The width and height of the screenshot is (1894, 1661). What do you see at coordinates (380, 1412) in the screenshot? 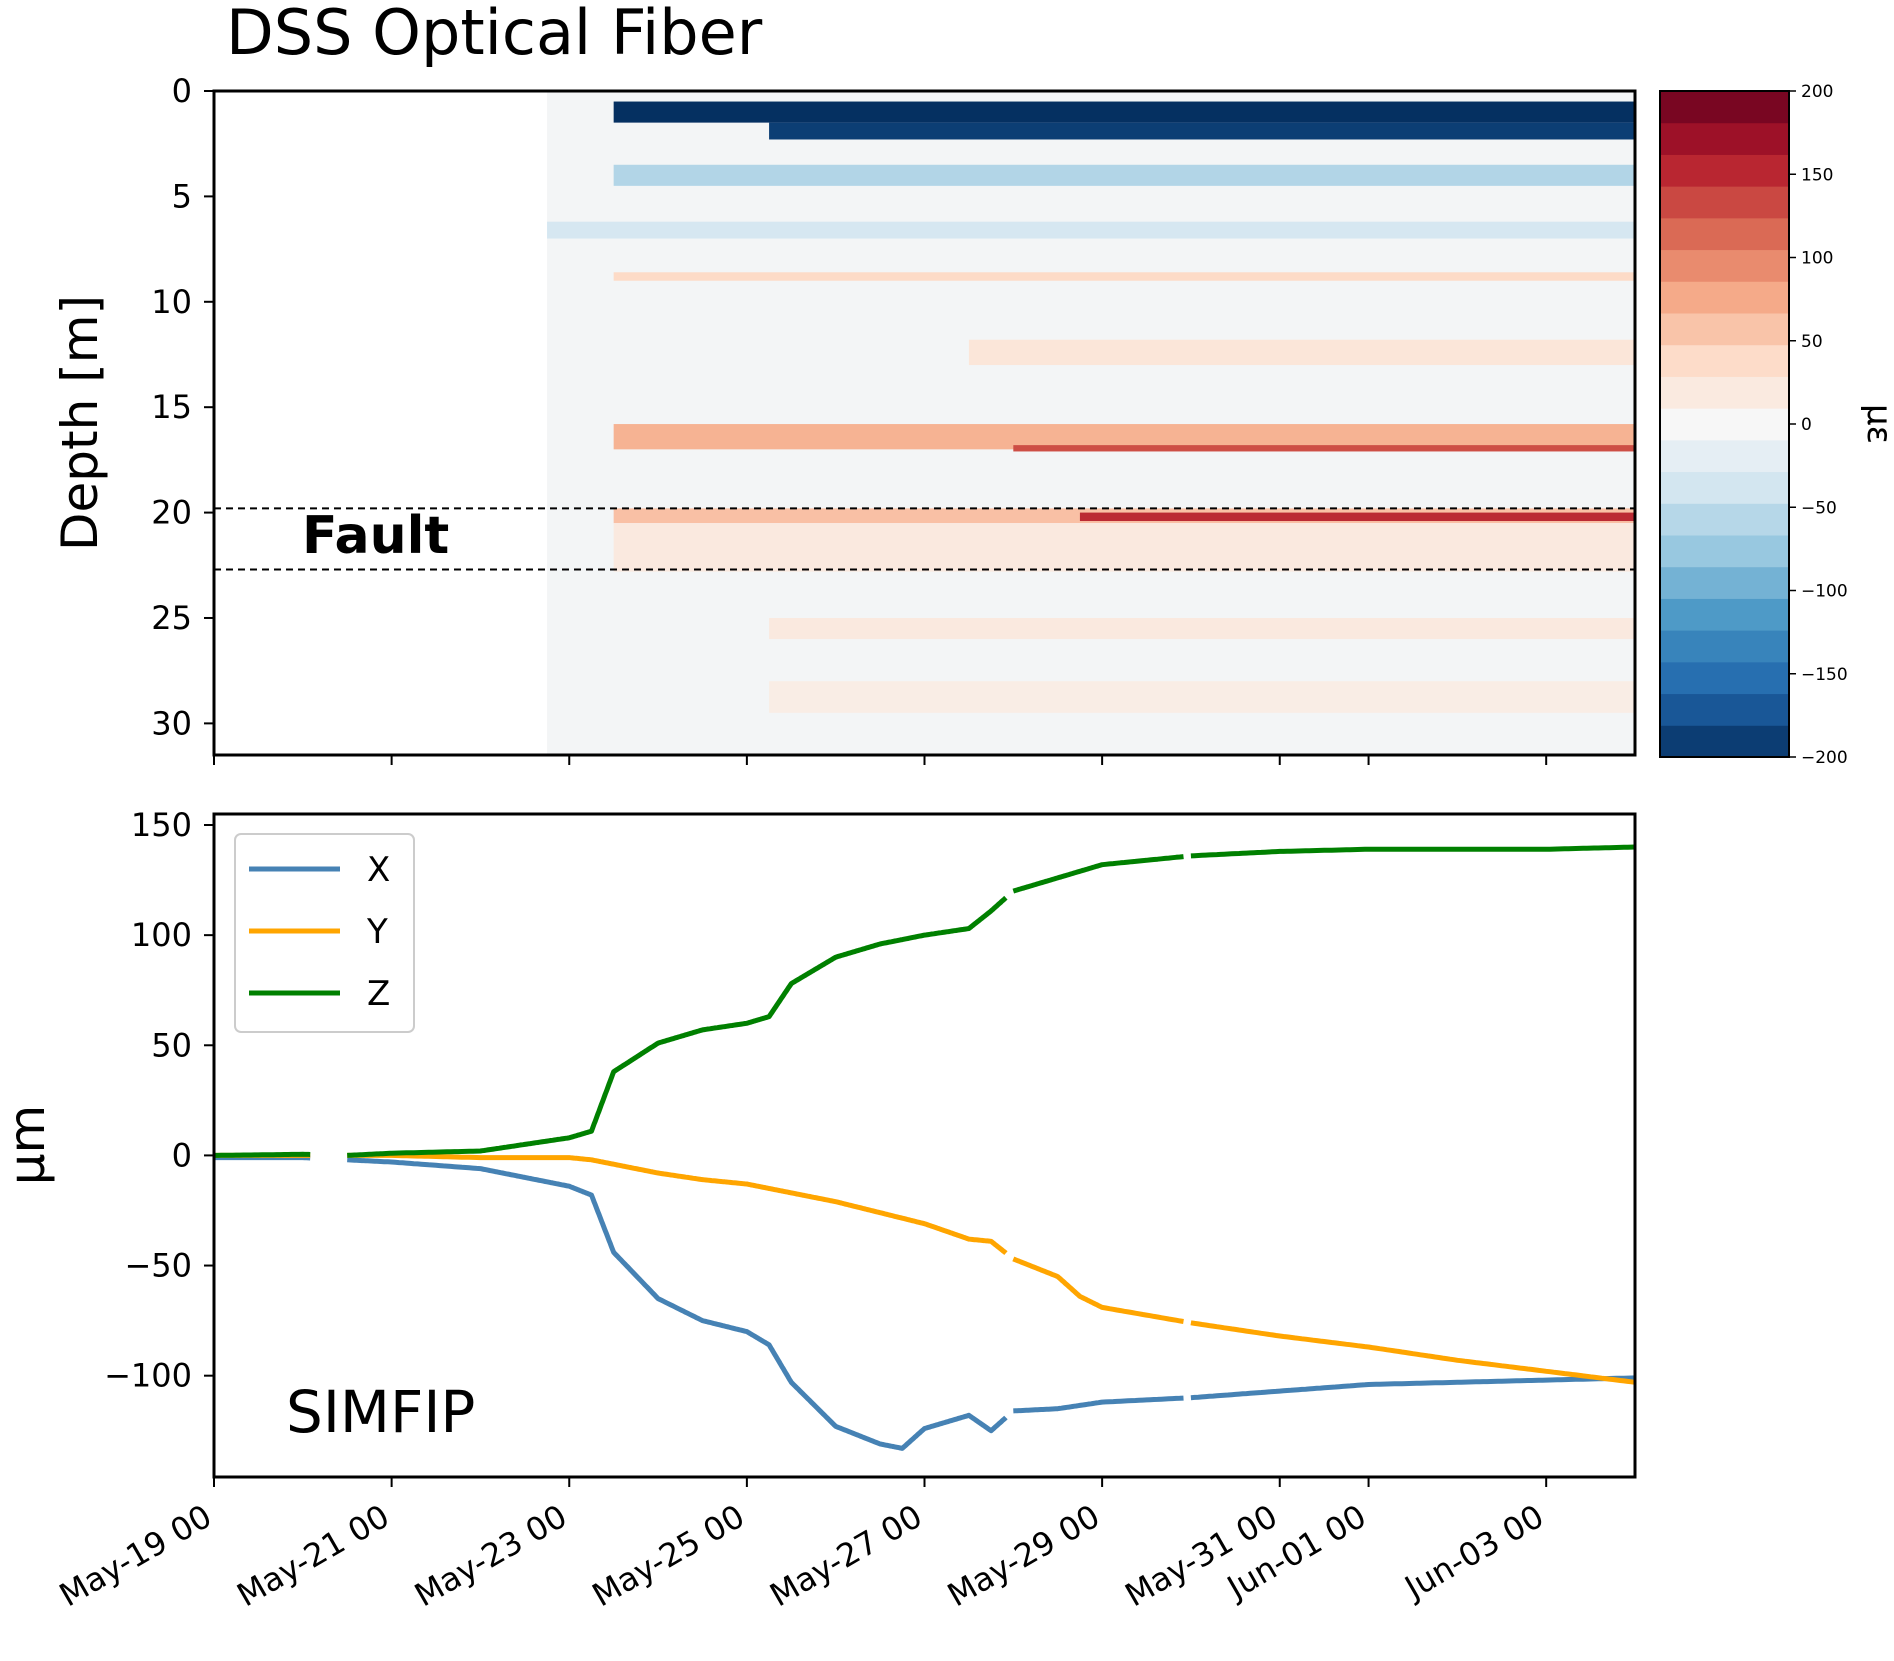
I see `simfip-annotation: SIMFIP` at bounding box center [380, 1412].